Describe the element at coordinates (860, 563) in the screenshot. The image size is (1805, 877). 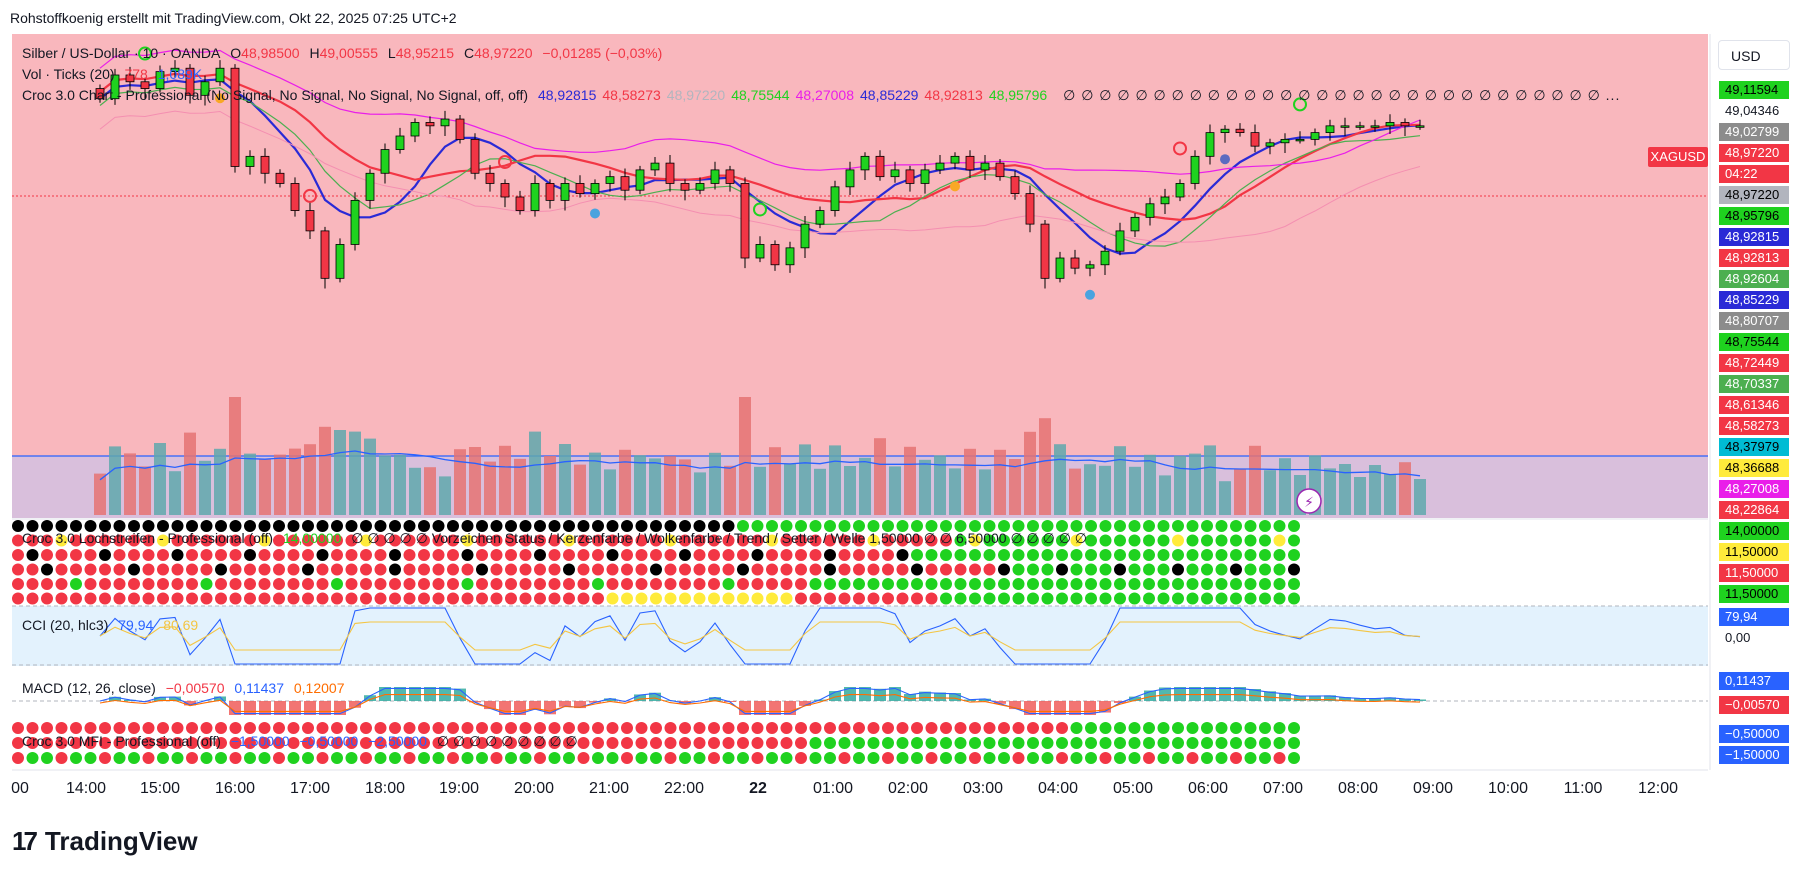
I see `loch-pane-bg` at that location.